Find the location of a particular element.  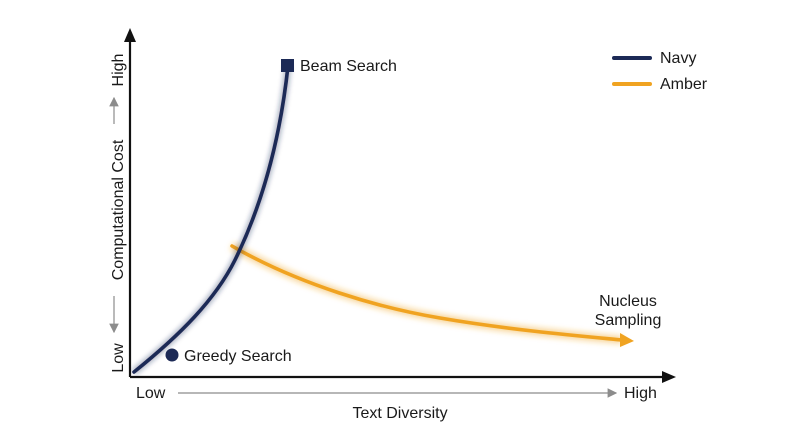

y-axis-high-label: High is located at coordinates (118, 70).